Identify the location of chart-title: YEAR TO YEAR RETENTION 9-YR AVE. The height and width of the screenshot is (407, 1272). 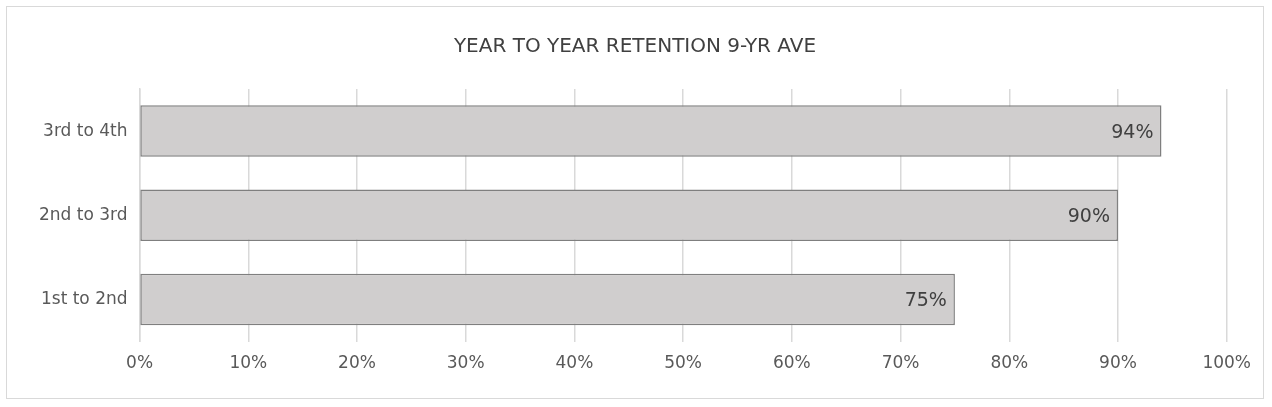
(634, 45).